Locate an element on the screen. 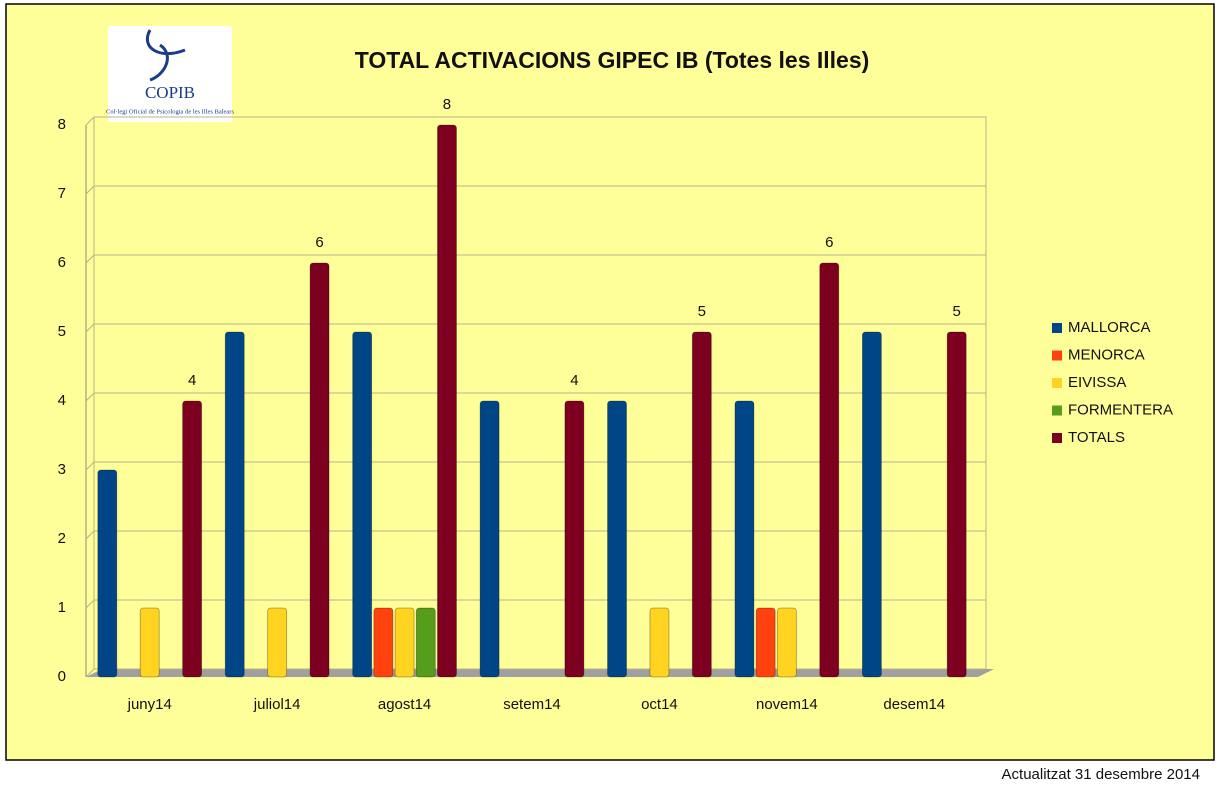 This screenshot has height=790, width=1221. x-tick-label: oct14 is located at coordinates (659, 704).